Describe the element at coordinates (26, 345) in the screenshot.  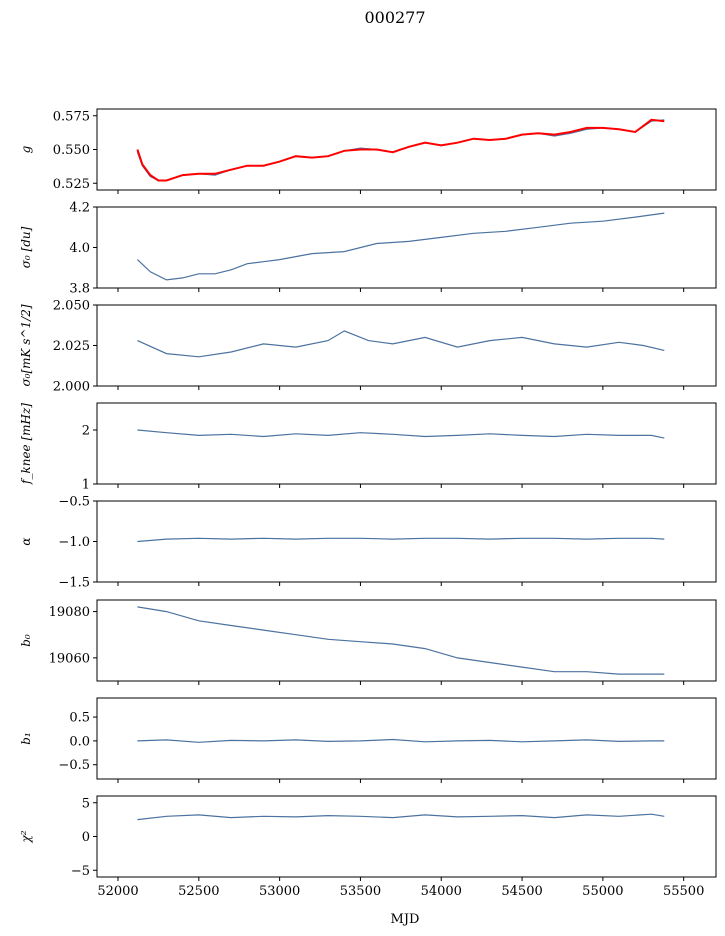
I see `y-axis-label: σ₀[mK s^1/2]` at that location.